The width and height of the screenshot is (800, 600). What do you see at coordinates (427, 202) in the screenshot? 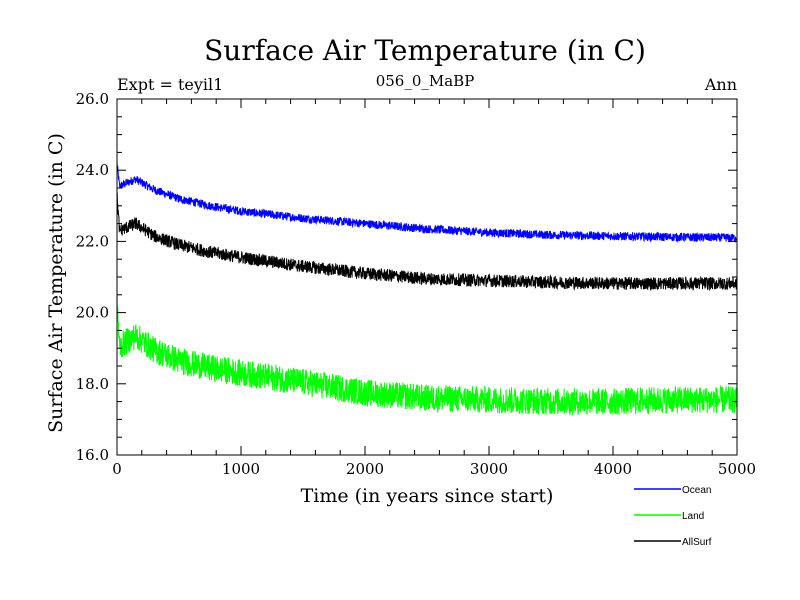
I see `series-line-ocean` at bounding box center [427, 202].